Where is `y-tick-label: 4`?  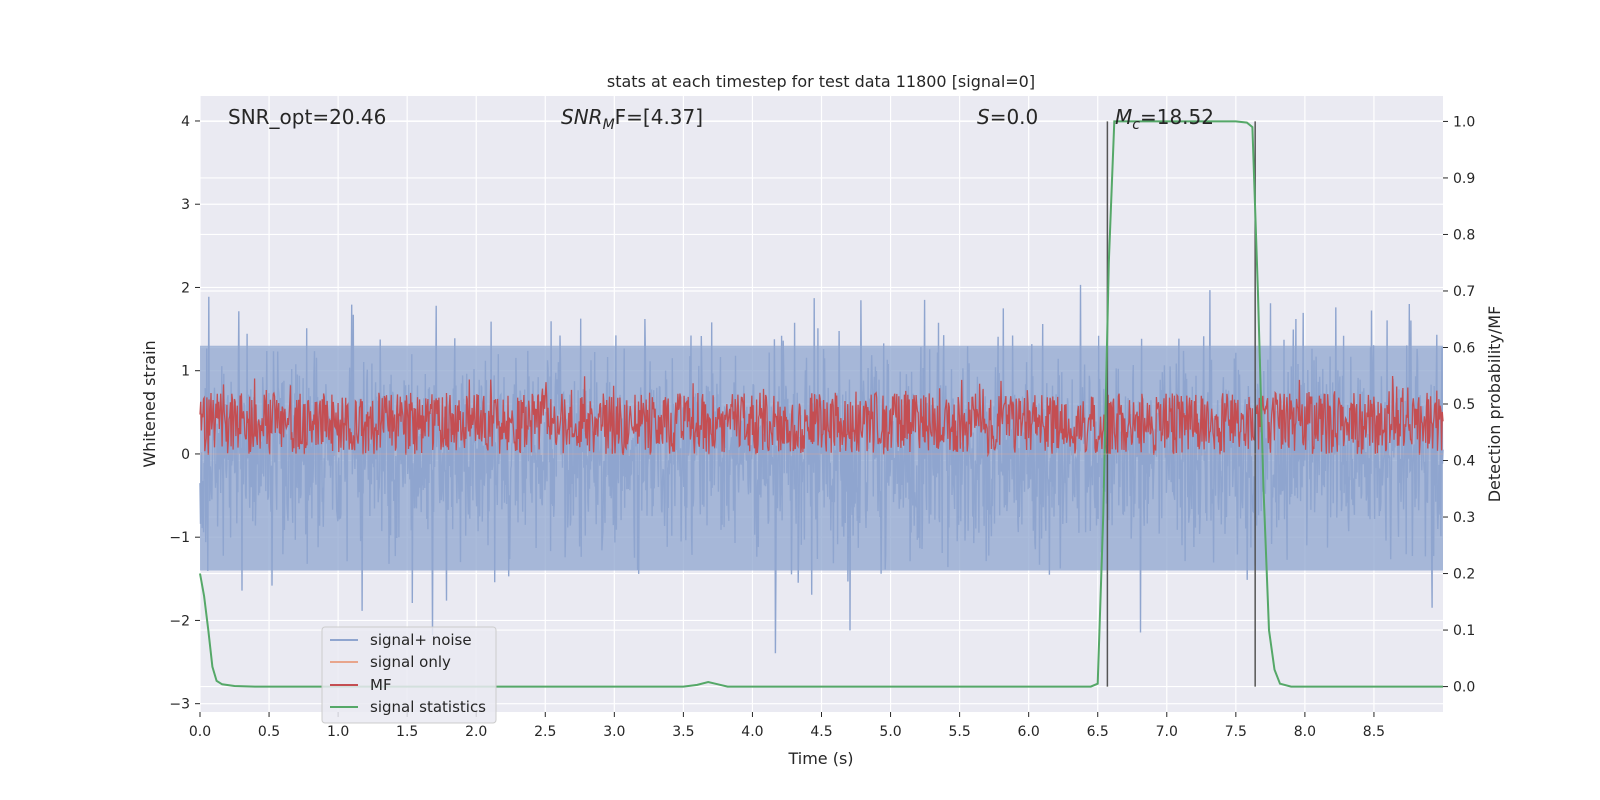
y-tick-label: 4 is located at coordinates (185, 122).